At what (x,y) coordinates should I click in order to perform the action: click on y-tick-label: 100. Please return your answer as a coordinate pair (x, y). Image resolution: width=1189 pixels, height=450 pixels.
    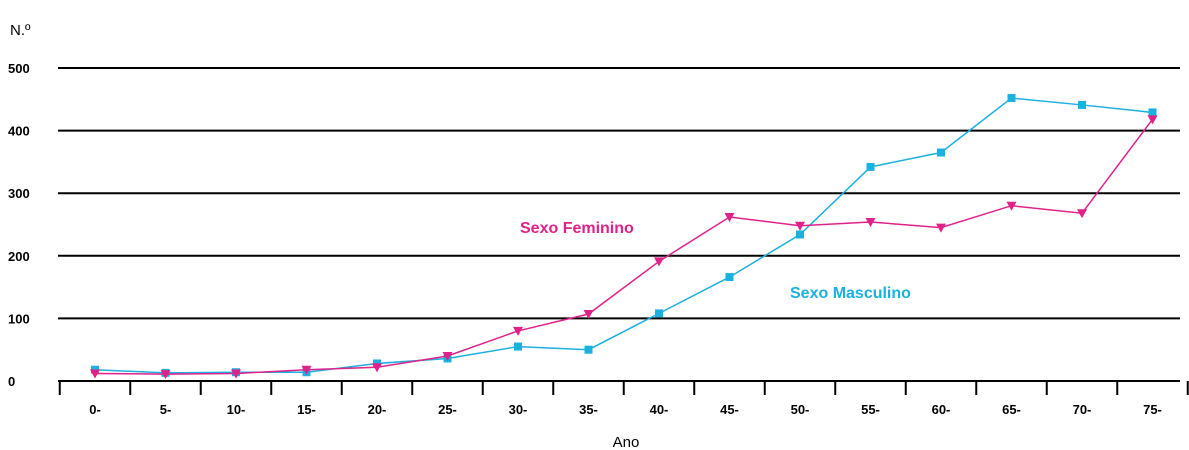
    Looking at the image, I should click on (19, 318).